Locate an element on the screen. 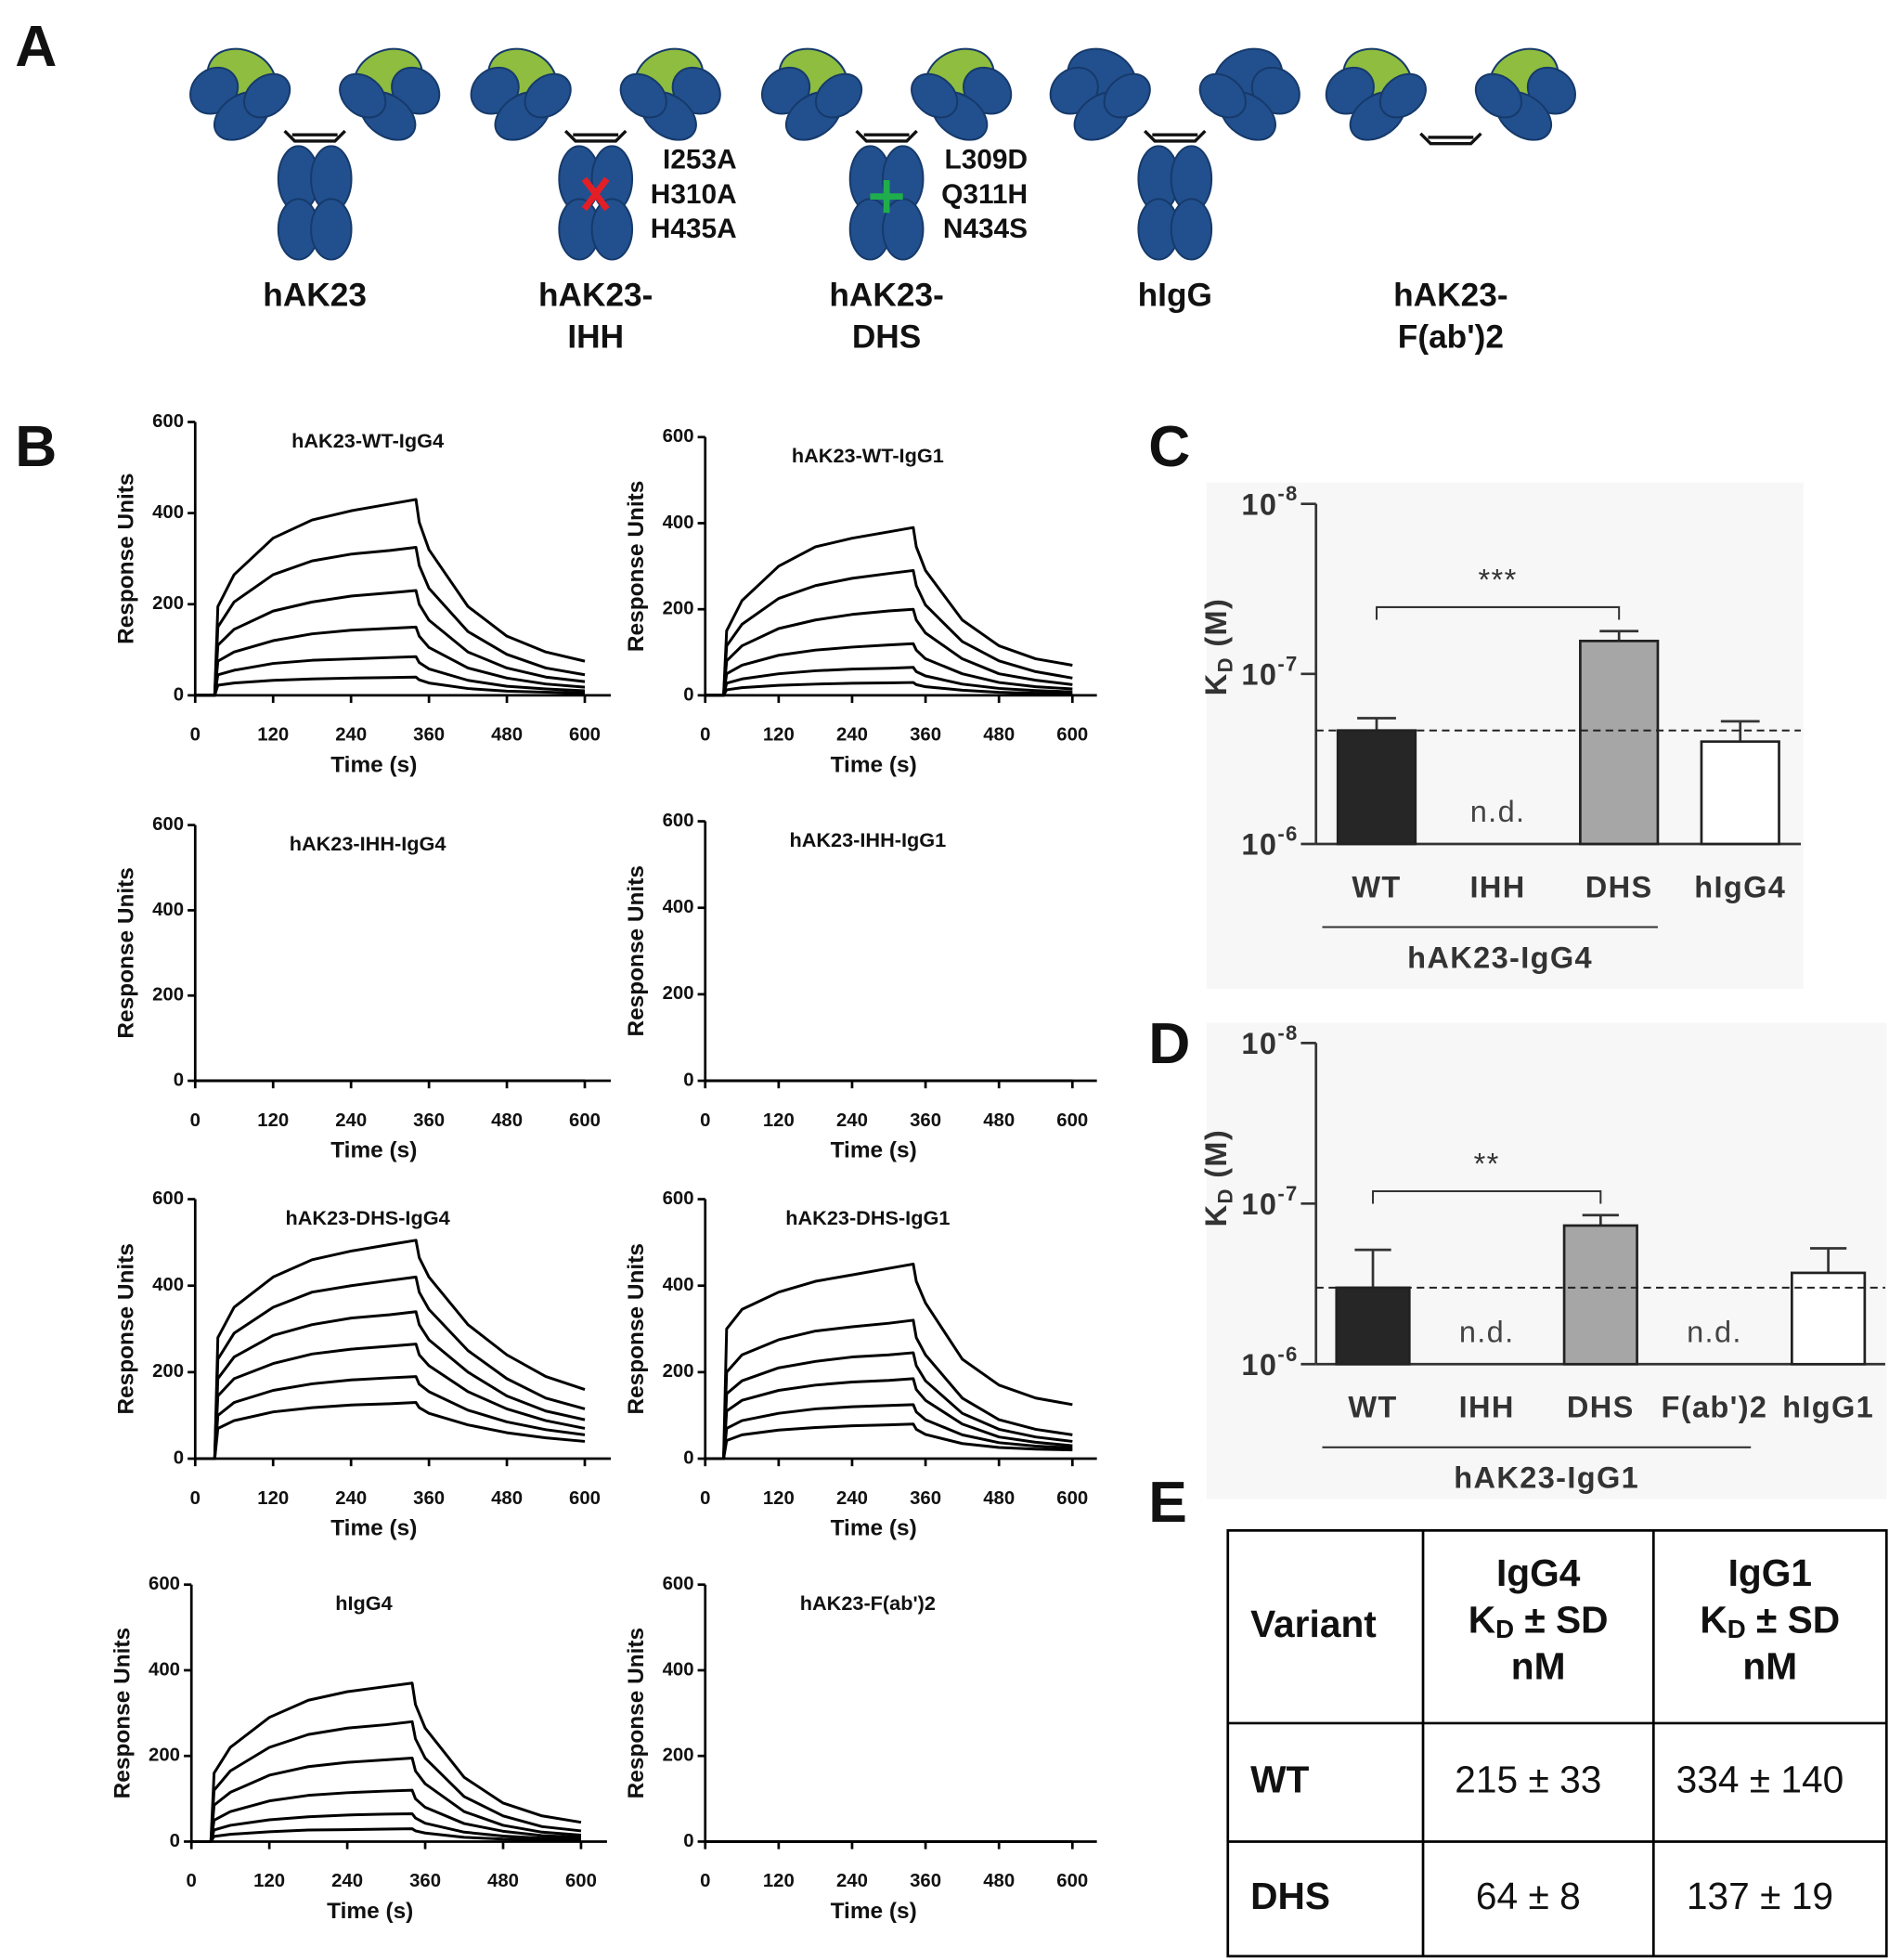  mutation-label: I253A is located at coordinates (700, 160).